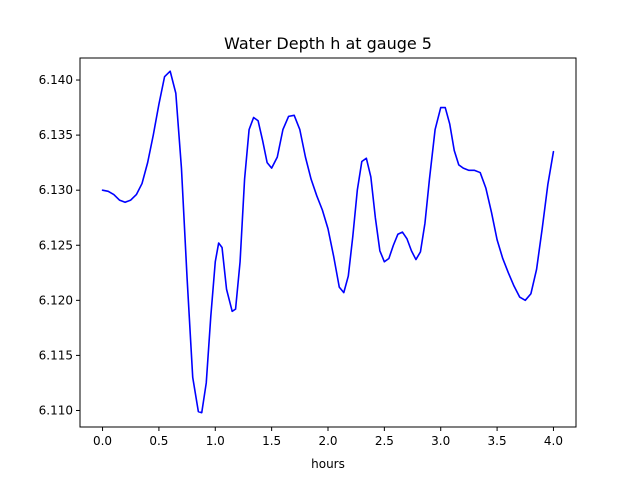 This screenshot has height=480, width=640. I want to click on x-tick-label: 0.5, so click(158, 441).